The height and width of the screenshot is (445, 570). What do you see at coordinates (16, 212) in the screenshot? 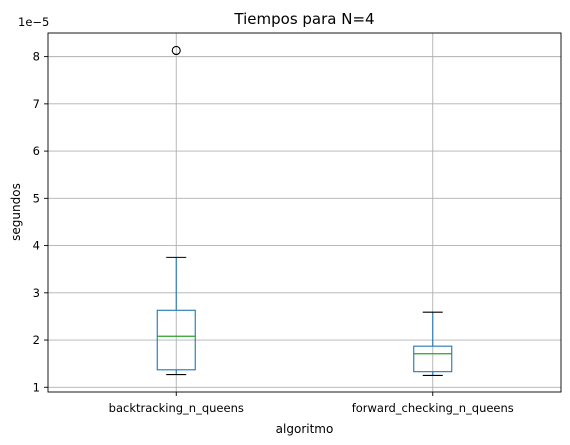
I see `y-axis-label: segundos` at bounding box center [16, 212].